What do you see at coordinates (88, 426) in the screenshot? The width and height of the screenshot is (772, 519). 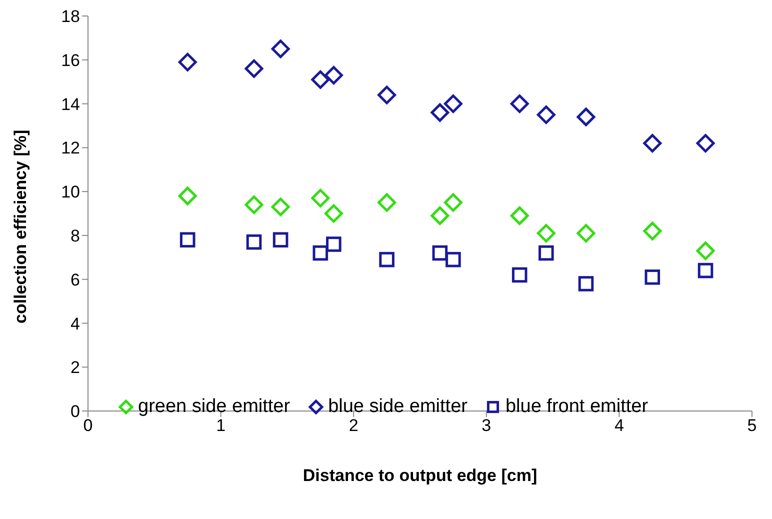 I see `x-tick-label: 0` at bounding box center [88, 426].